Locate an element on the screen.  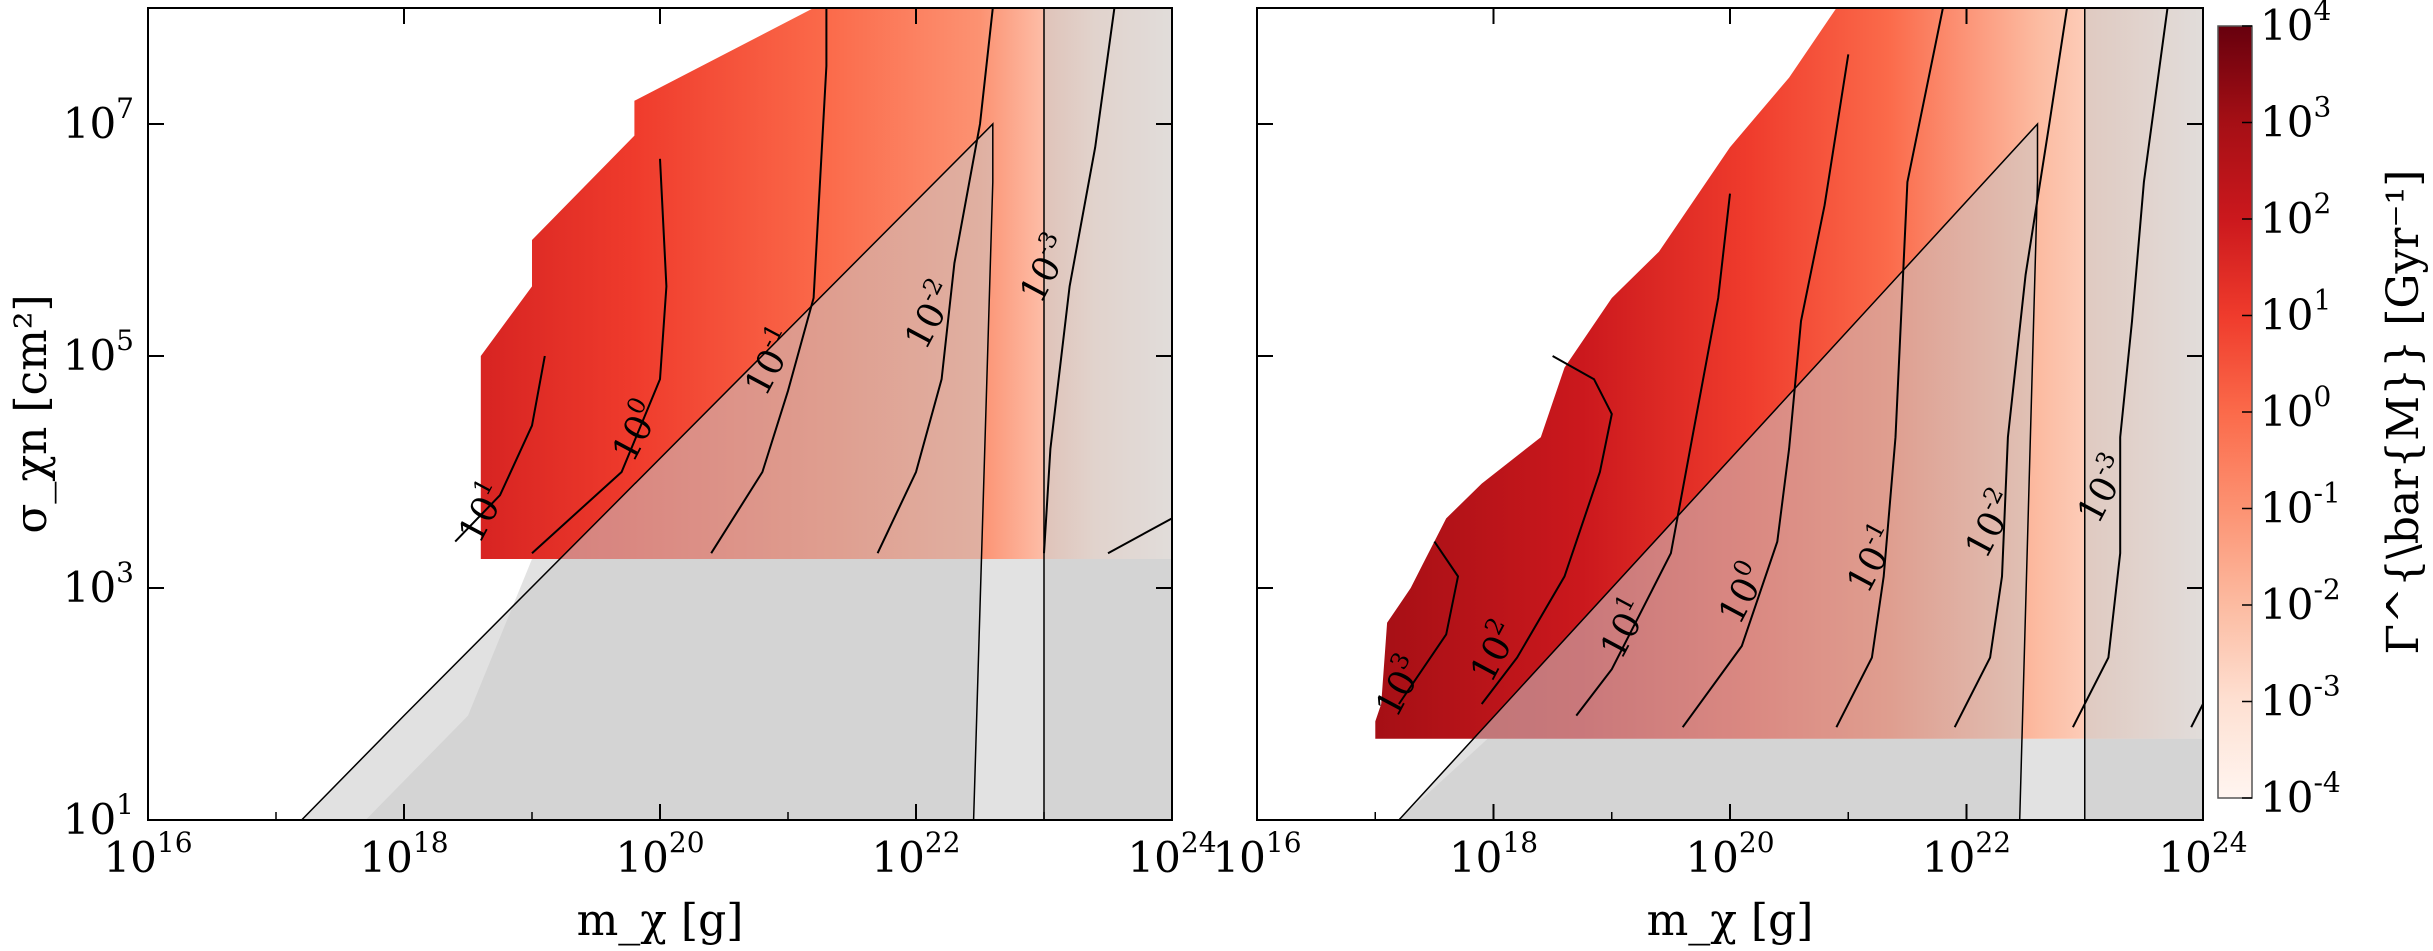
y-tick-label: 10¹ is located at coordinates (98, 816).